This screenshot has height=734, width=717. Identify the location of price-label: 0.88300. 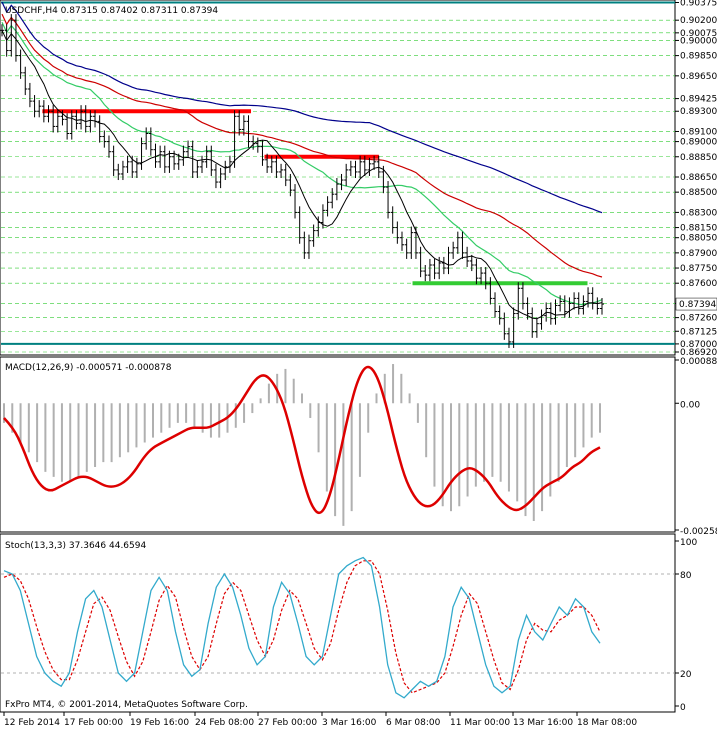
(698, 213).